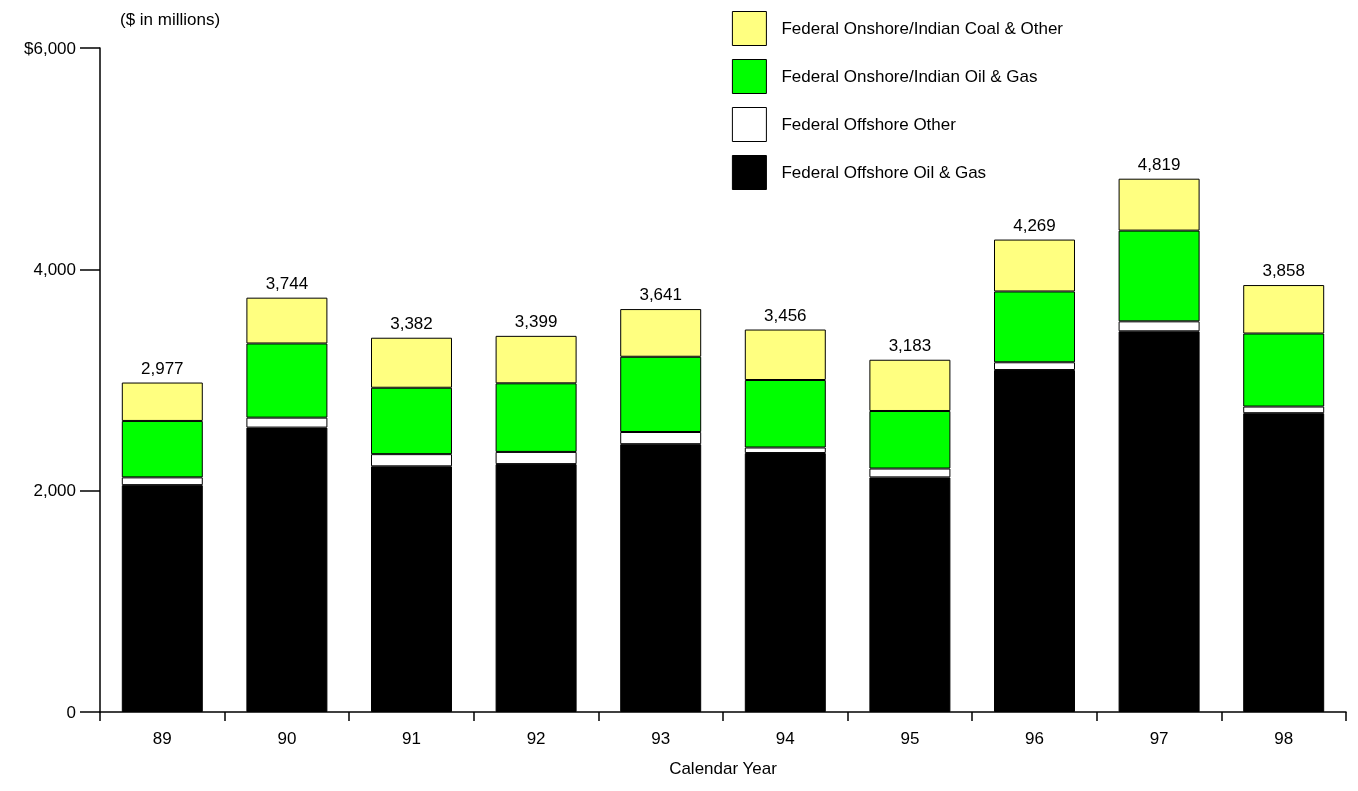 The width and height of the screenshot is (1358, 791). I want to click on legend-label: Federal Onshore/Indian Coal & Other, so click(922, 28).